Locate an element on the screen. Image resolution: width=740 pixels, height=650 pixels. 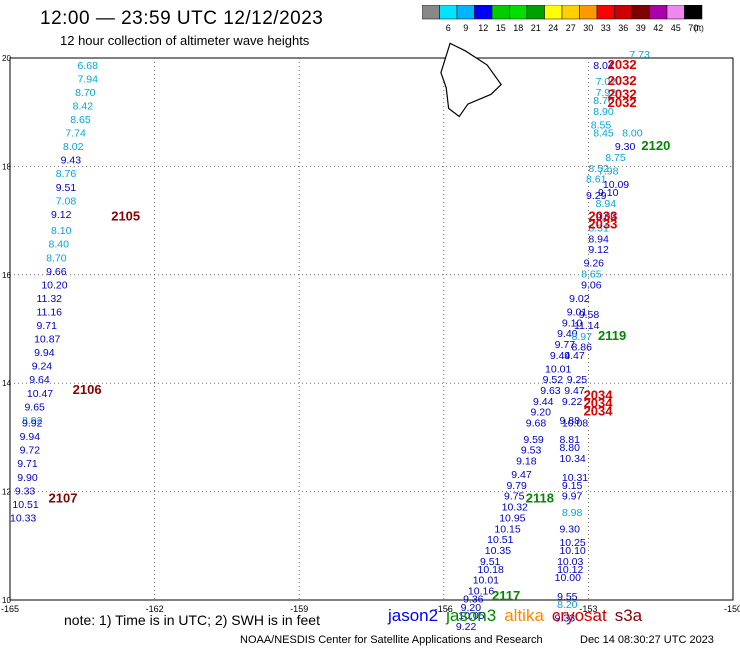
y-tick-label: 12 is located at coordinates (6, 492).